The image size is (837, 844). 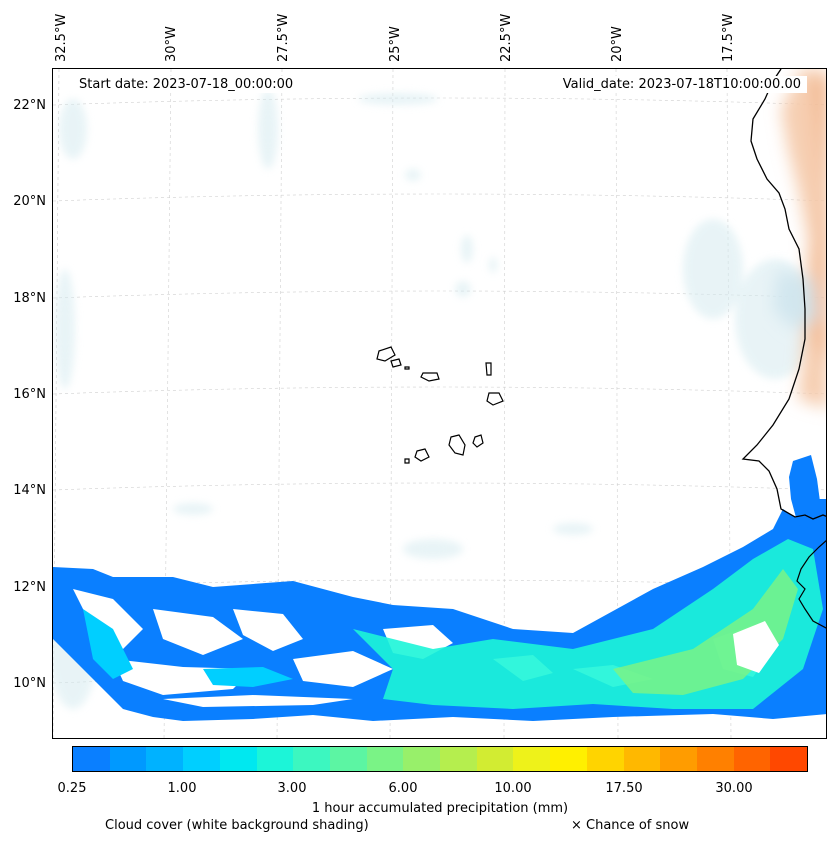 I want to click on lon-label-20w: 20°W, so click(x=617, y=44).